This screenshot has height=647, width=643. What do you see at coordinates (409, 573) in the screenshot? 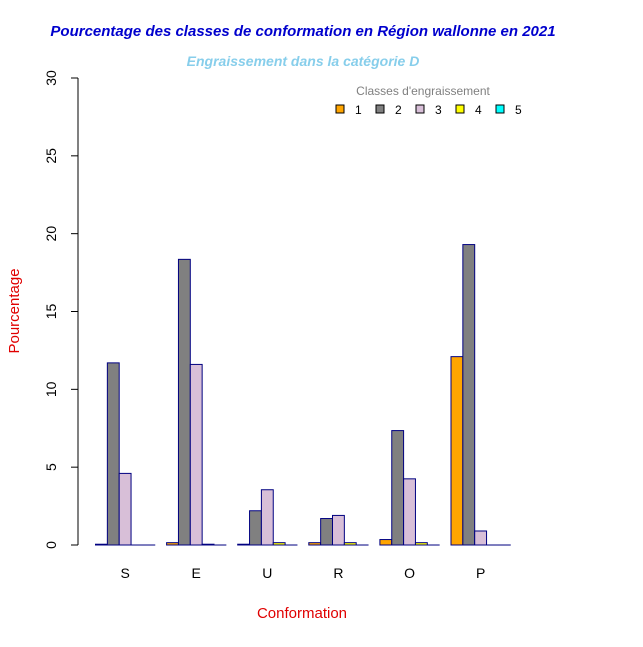
I see `x-tick-label: O` at bounding box center [409, 573].